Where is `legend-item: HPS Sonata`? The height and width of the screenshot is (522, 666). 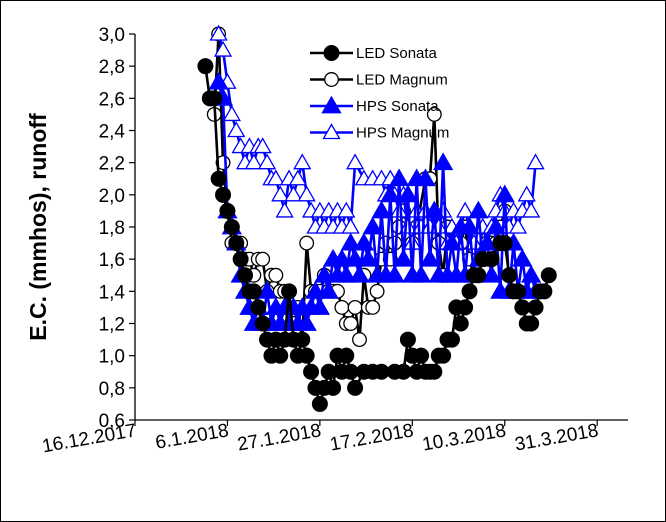 legend-item: HPS Sonata is located at coordinates (374, 105).